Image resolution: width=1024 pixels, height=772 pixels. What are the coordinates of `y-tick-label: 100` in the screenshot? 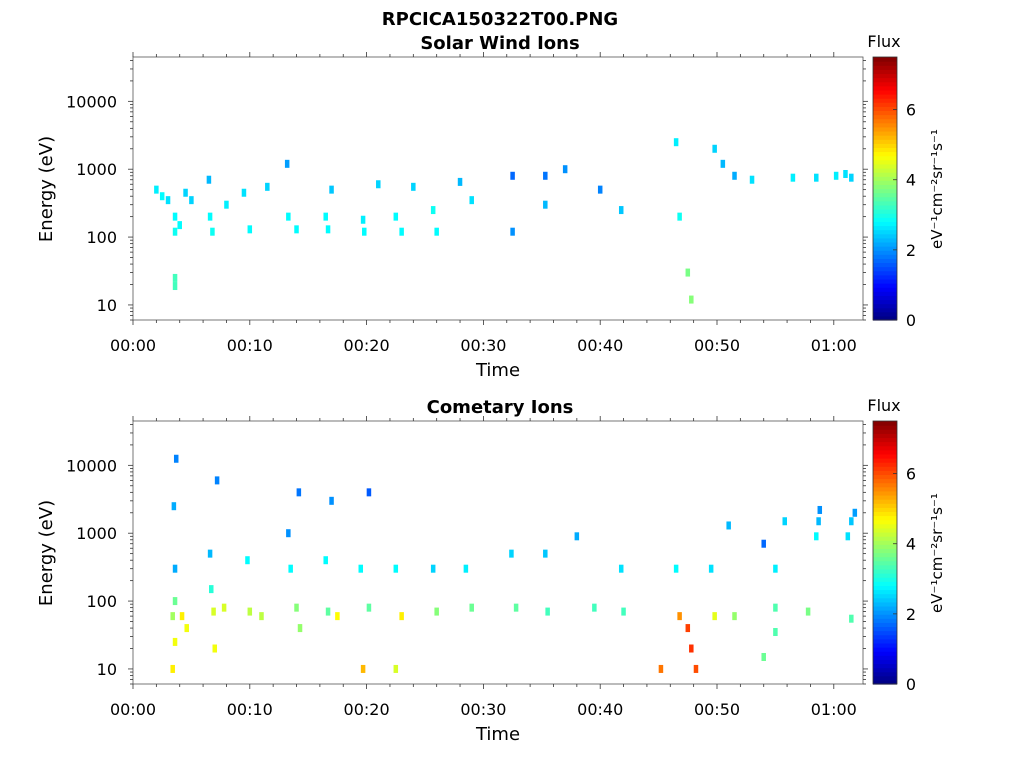 It's located at (101, 237).